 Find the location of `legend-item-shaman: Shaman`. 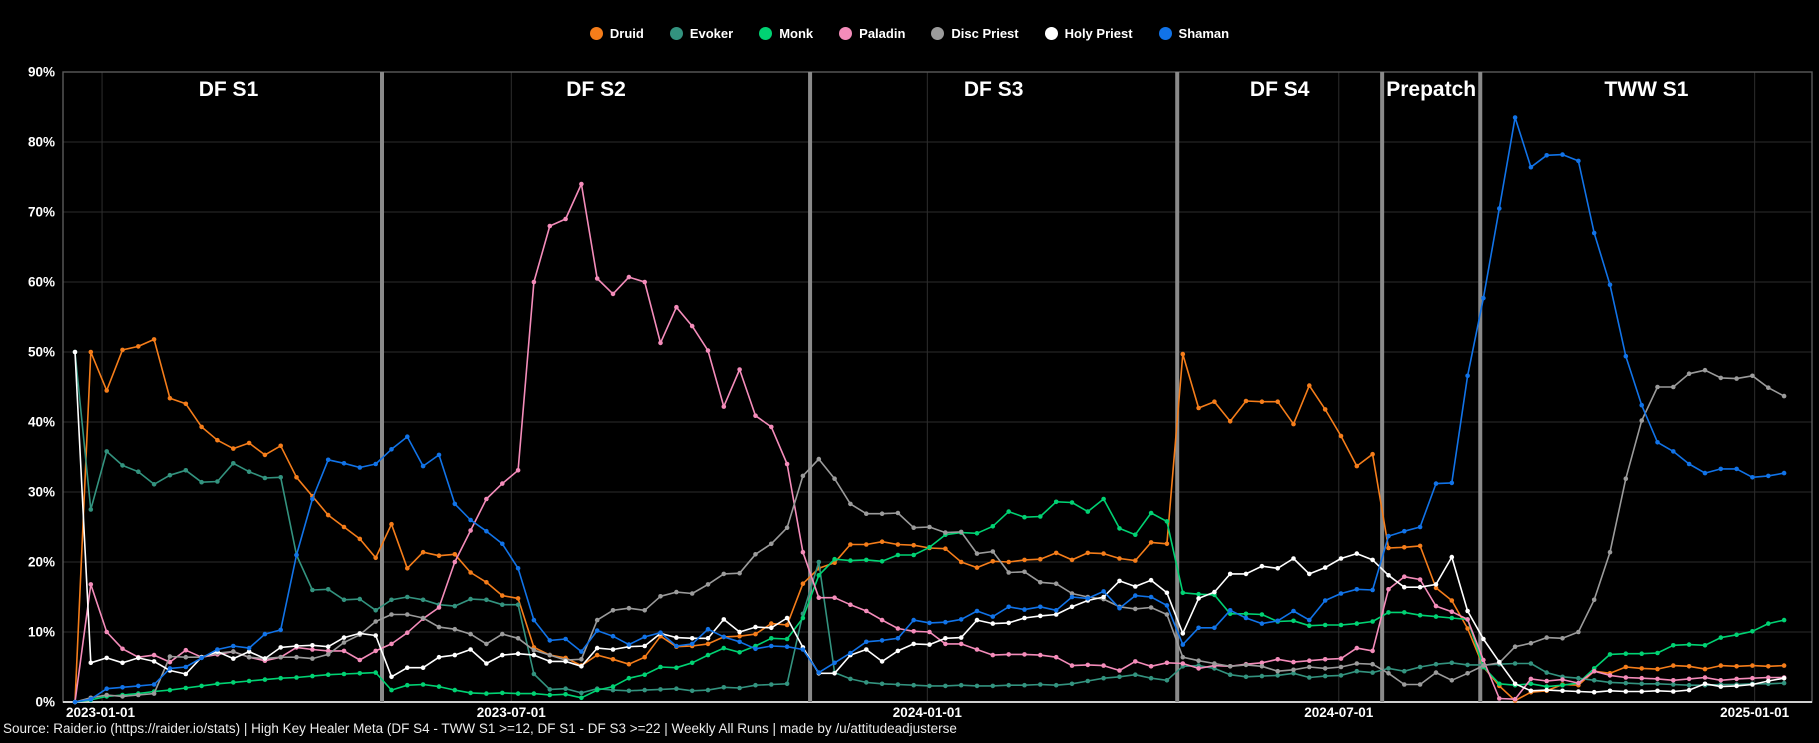

legend-item-shaman: Shaman is located at coordinates (1193, 33).